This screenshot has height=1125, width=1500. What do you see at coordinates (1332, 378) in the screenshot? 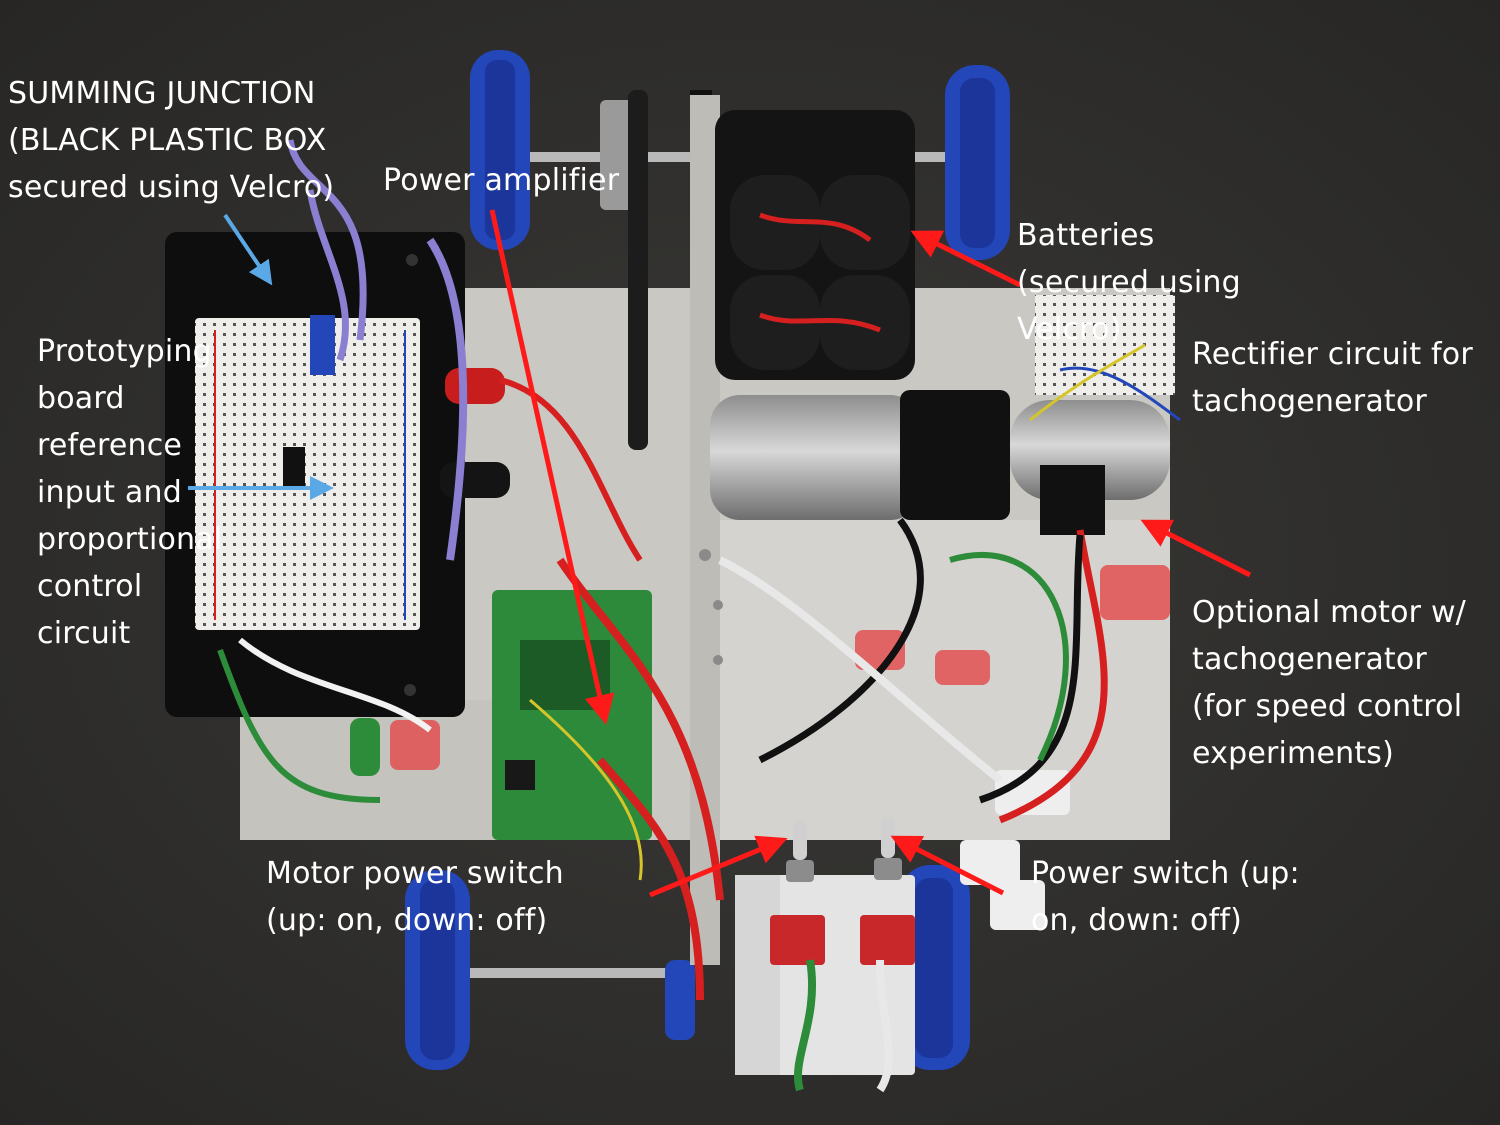
I see `rectifier-circuit-label: Rectifier circuit for tachogenerator` at bounding box center [1332, 378].